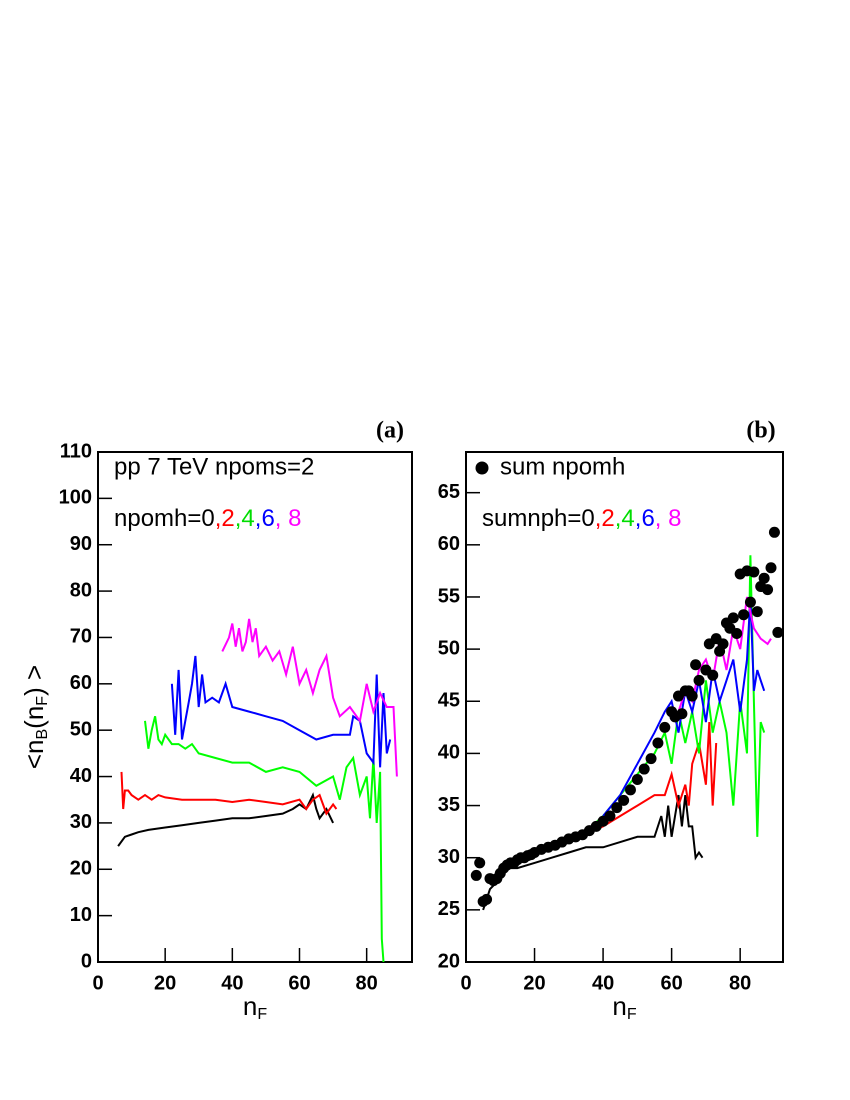  I want to click on y-axis-label: <nB(nF) >, so click(35, 717).